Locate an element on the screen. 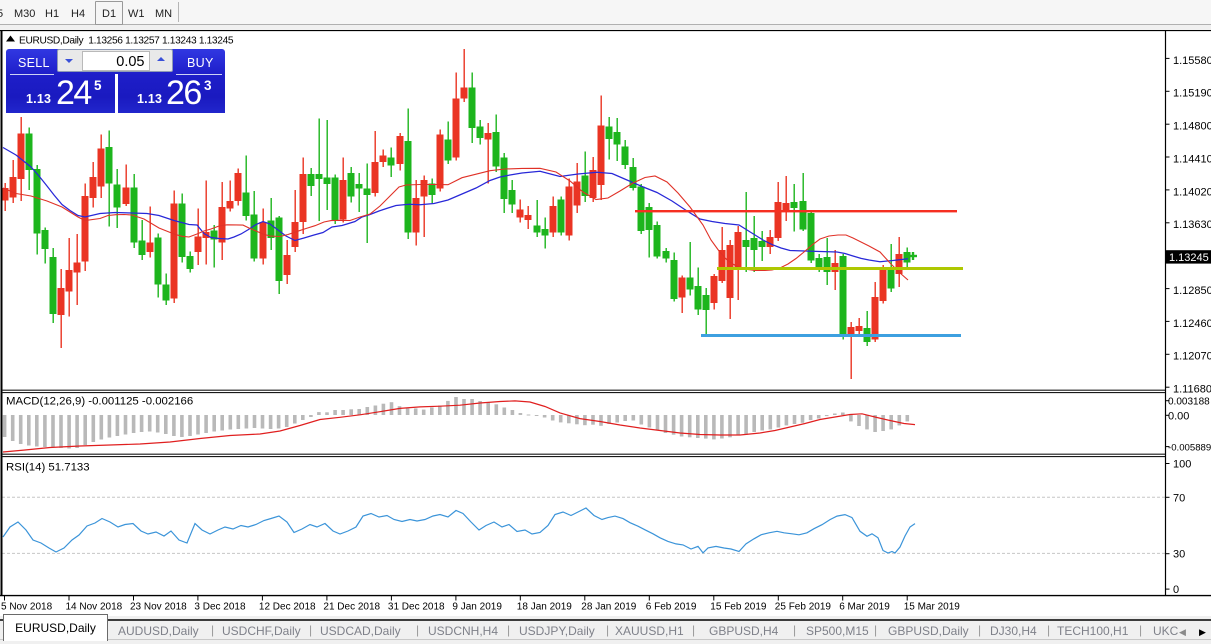 The height and width of the screenshot is (644, 1211). svg-text: 30 is located at coordinates (1179, 555).